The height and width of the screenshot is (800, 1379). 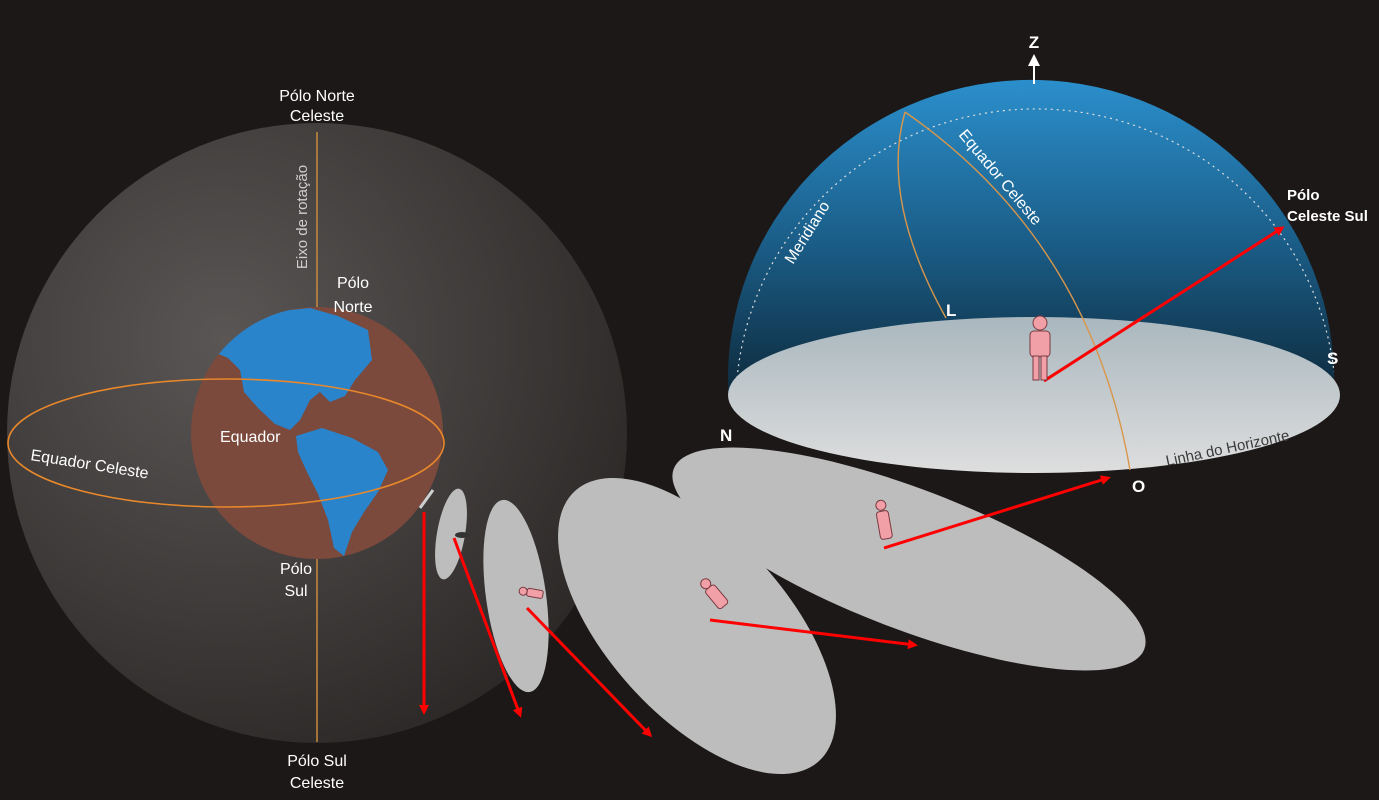 I want to click on rotation-axis-label: Eixo de rotação, so click(x=302, y=217).